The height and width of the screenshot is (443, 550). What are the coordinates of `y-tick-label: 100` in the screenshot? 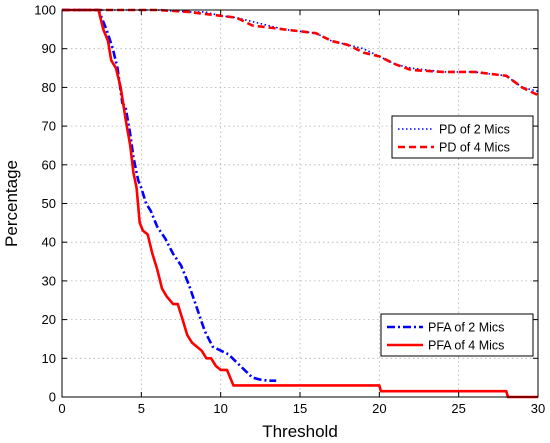 It's located at (45, 10).